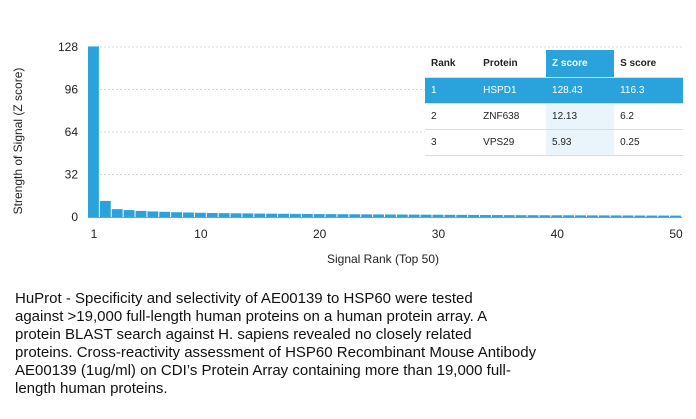 The height and width of the screenshot is (419, 696). I want to click on y-tick-labels: 0 32 64 96 128, so click(68, 132).